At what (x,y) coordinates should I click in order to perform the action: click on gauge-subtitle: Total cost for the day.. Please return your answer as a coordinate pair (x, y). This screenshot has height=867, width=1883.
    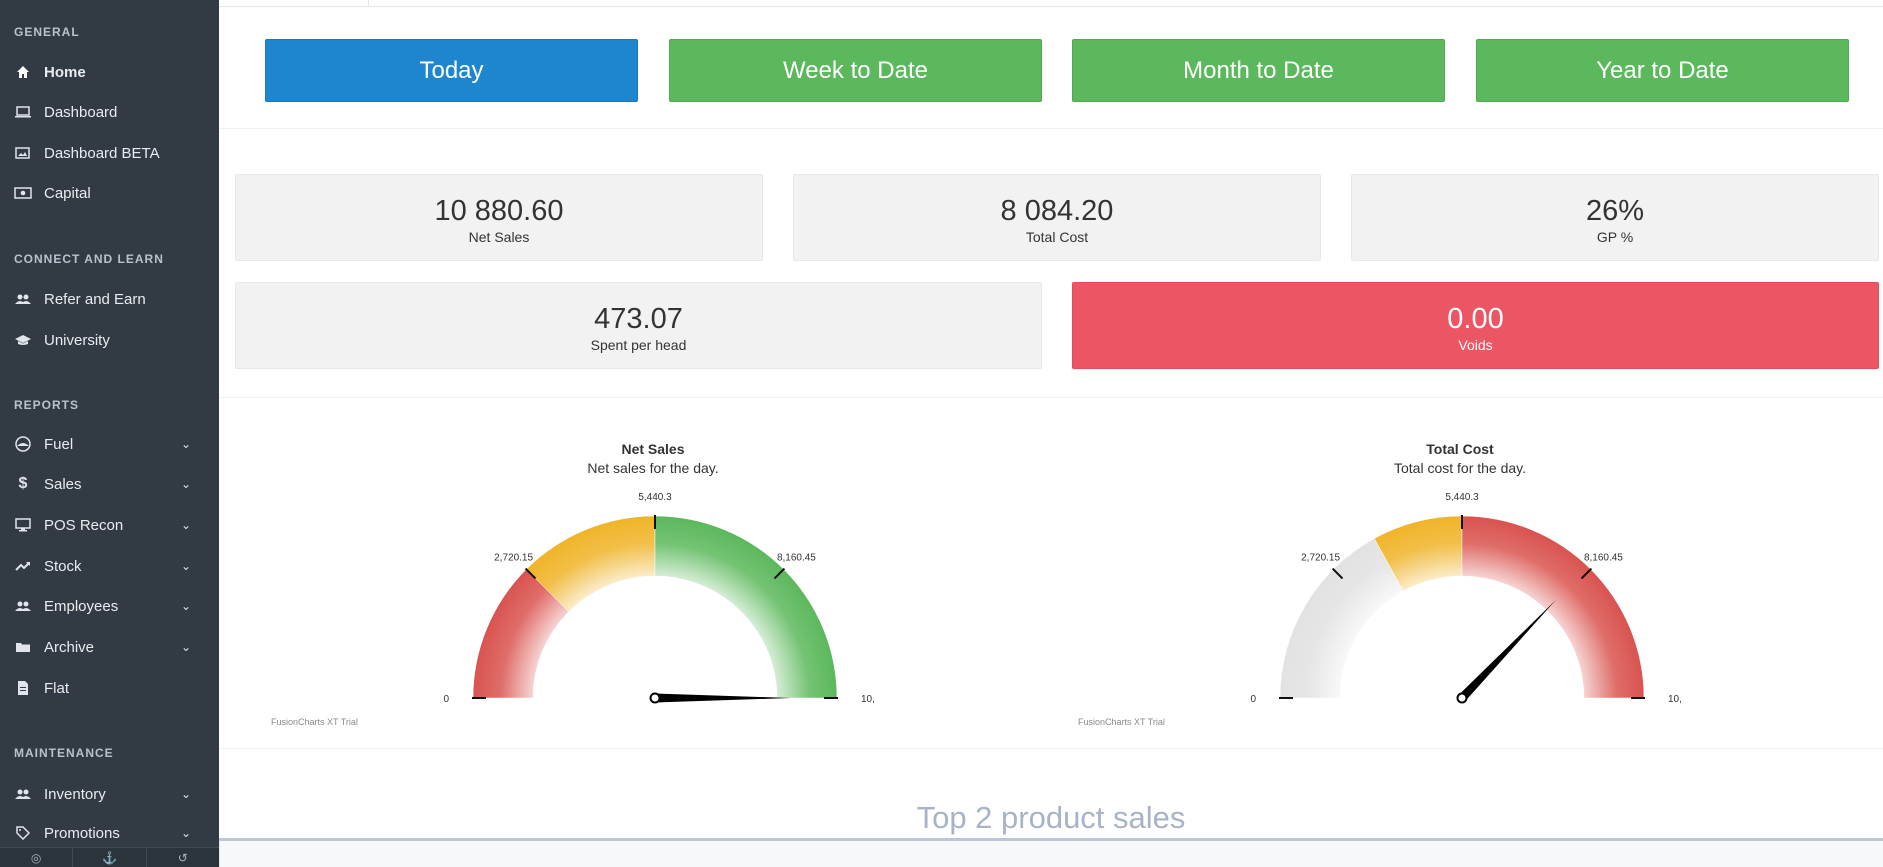
    Looking at the image, I should click on (1460, 468).